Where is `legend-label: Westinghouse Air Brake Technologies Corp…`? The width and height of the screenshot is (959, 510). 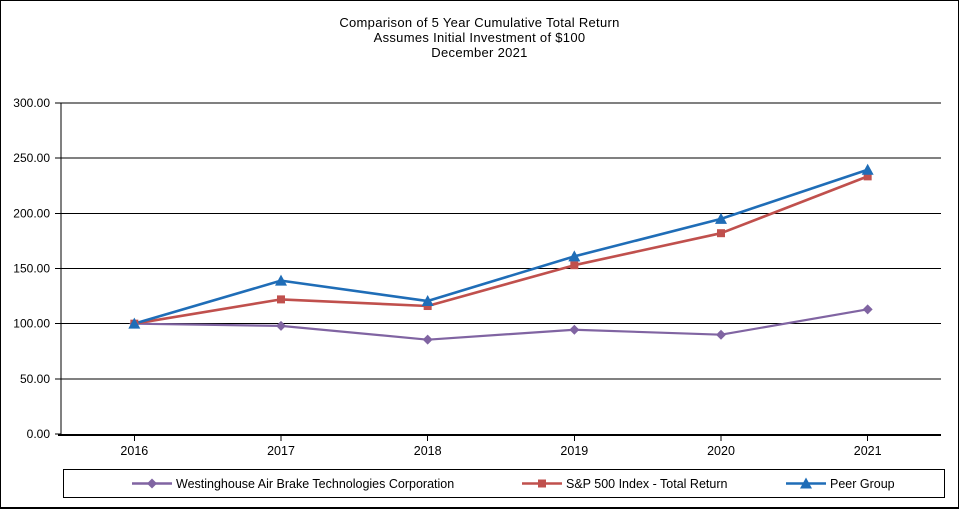 legend-label: Westinghouse Air Brake Technologies Corp… is located at coordinates (315, 483).